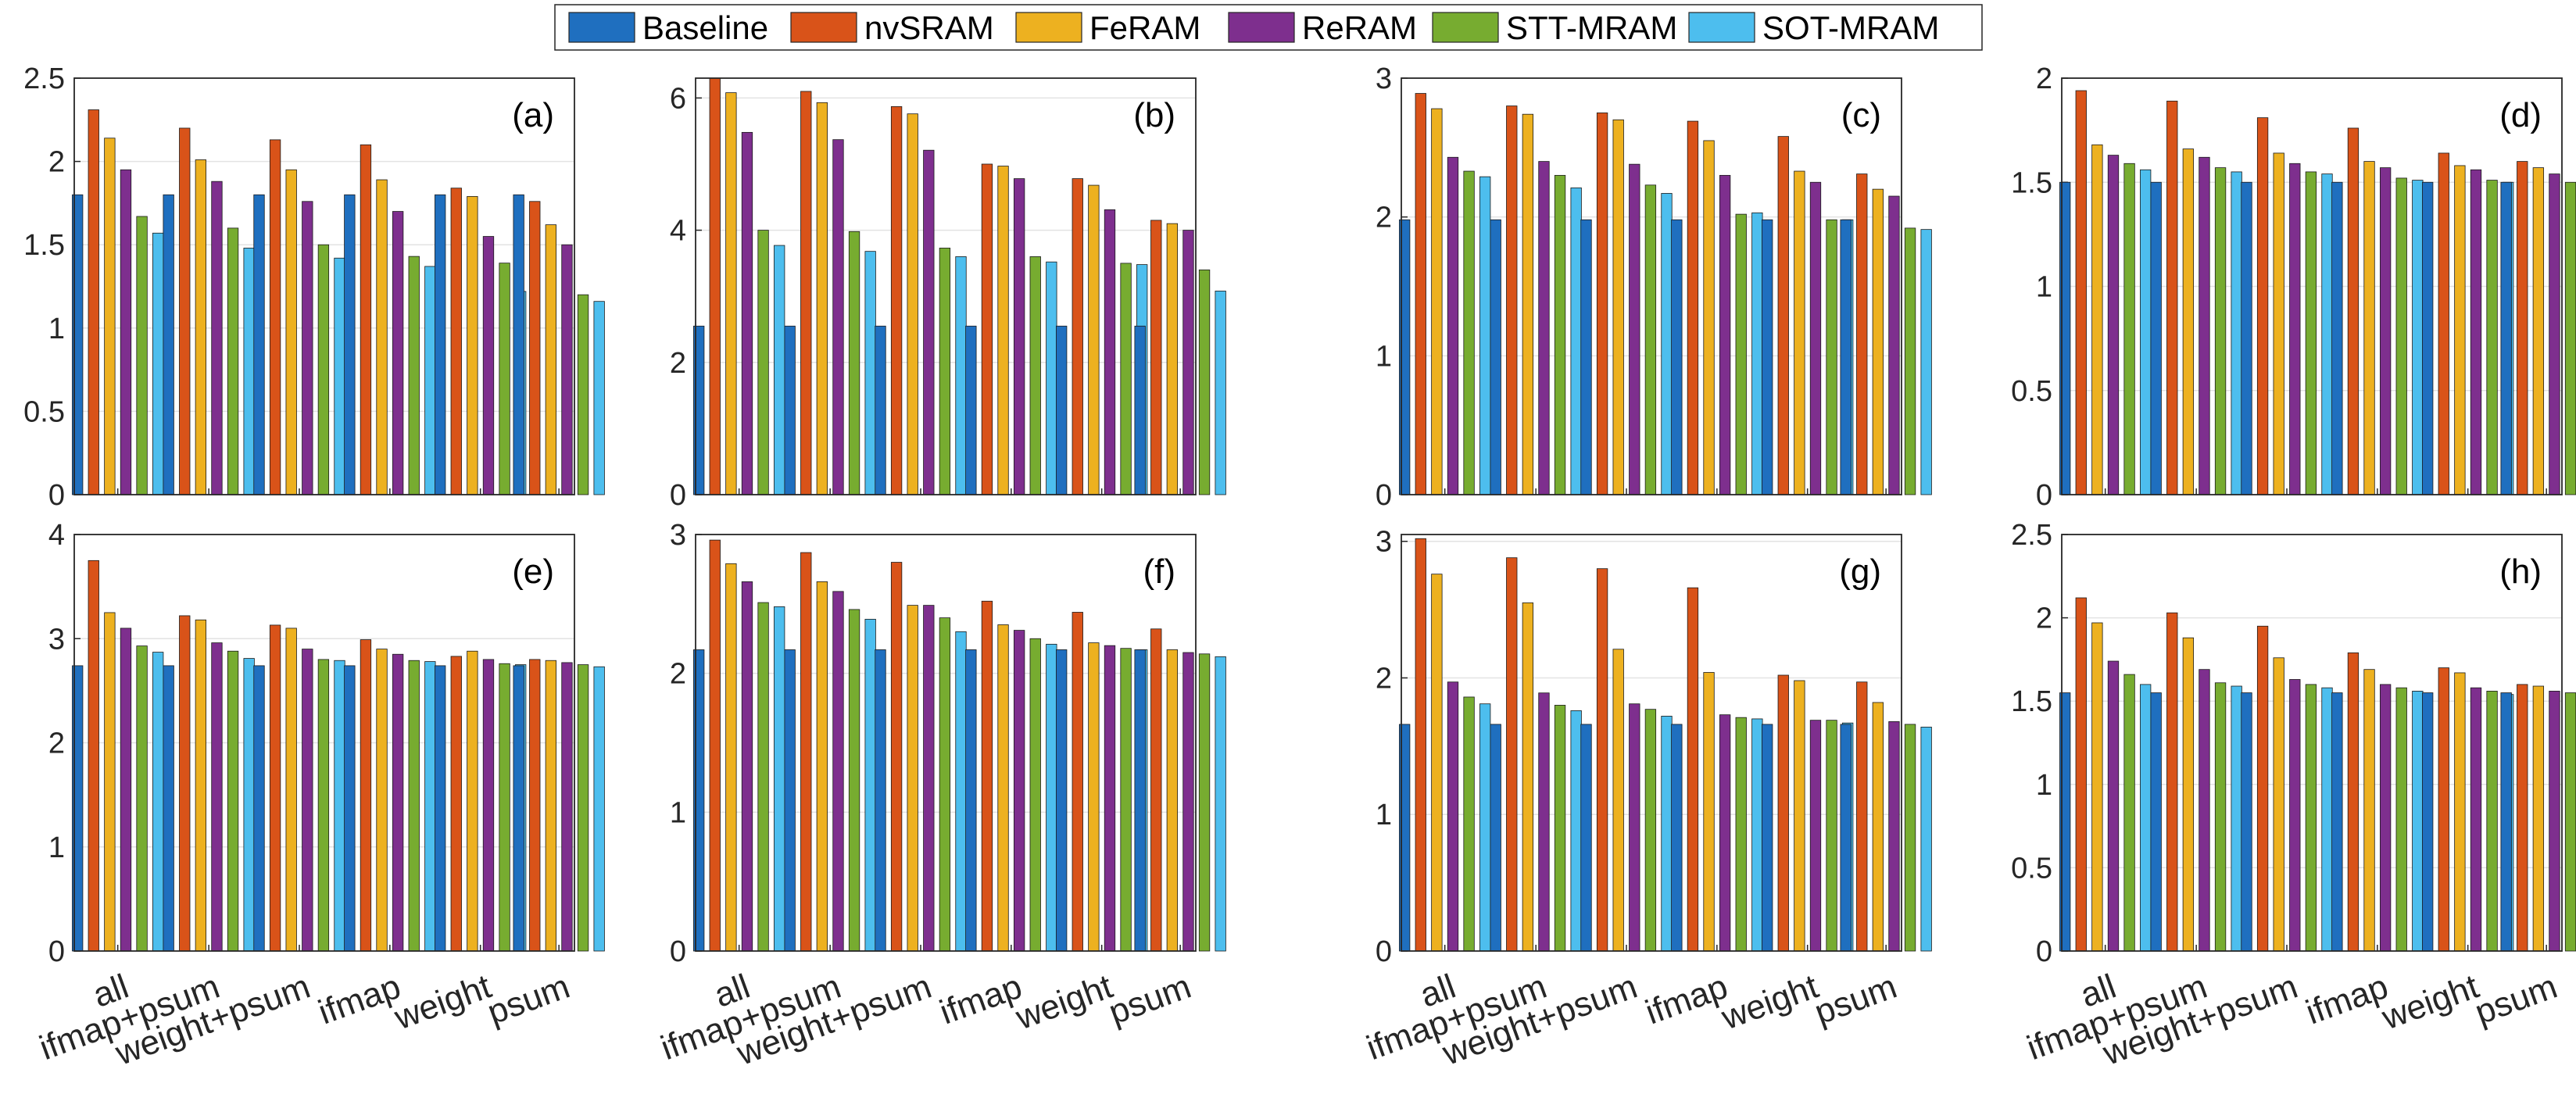 This screenshot has width=2576, height=1112. I want to click on y-tick-label: 2.5, so click(44, 79).